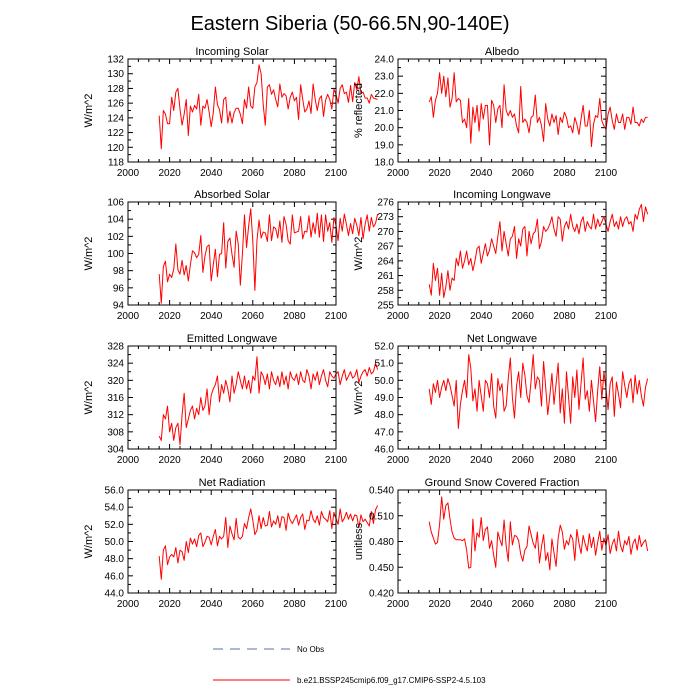  What do you see at coordinates (115, 203) in the screenshot?
I see `y-tick-label: 106` at bounding box center [115, 203].